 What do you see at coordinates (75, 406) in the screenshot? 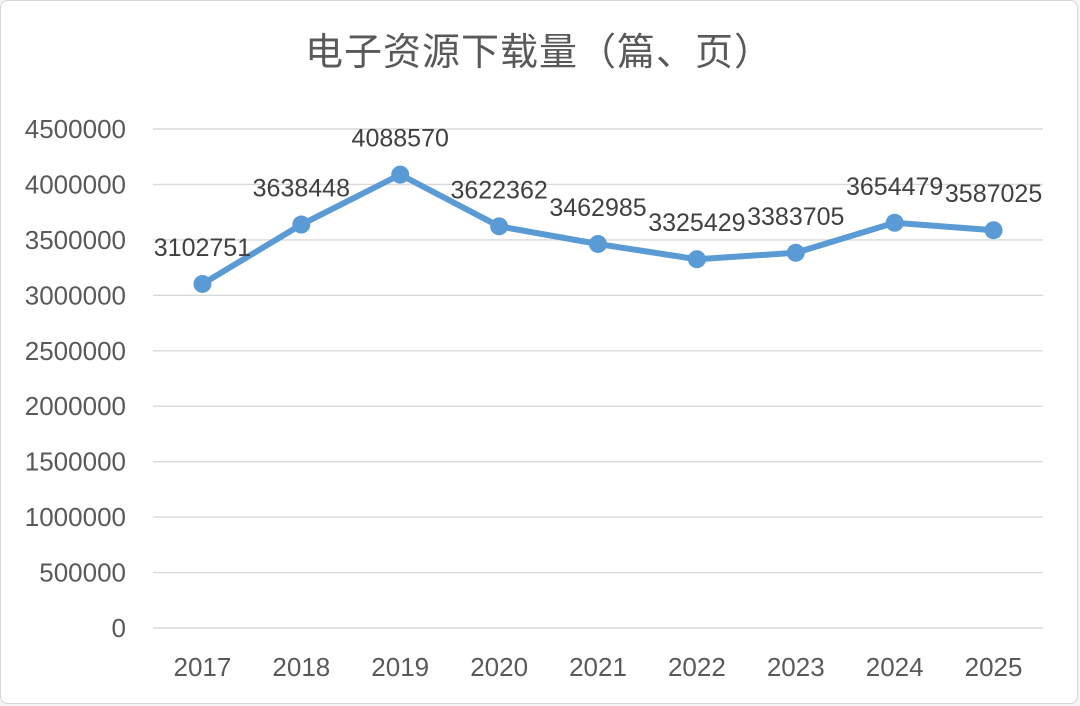
I see `y-axis-tick-label: 2000000` at bounding box center [75, 406].